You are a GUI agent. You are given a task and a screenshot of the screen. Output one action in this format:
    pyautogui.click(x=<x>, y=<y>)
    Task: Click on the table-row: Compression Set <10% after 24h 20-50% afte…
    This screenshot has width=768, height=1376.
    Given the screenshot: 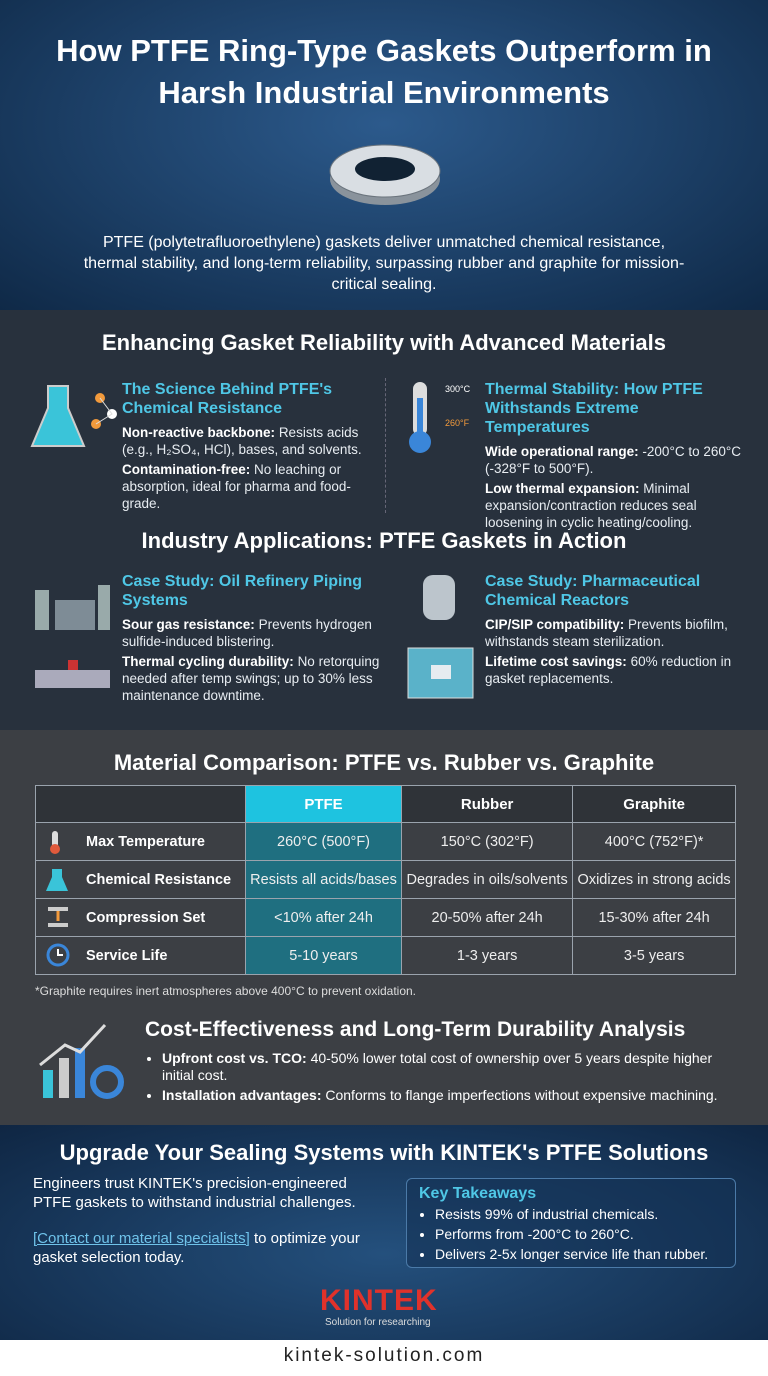 What is the action you would take?
    pyautogui.click(x=385, y=917)
    